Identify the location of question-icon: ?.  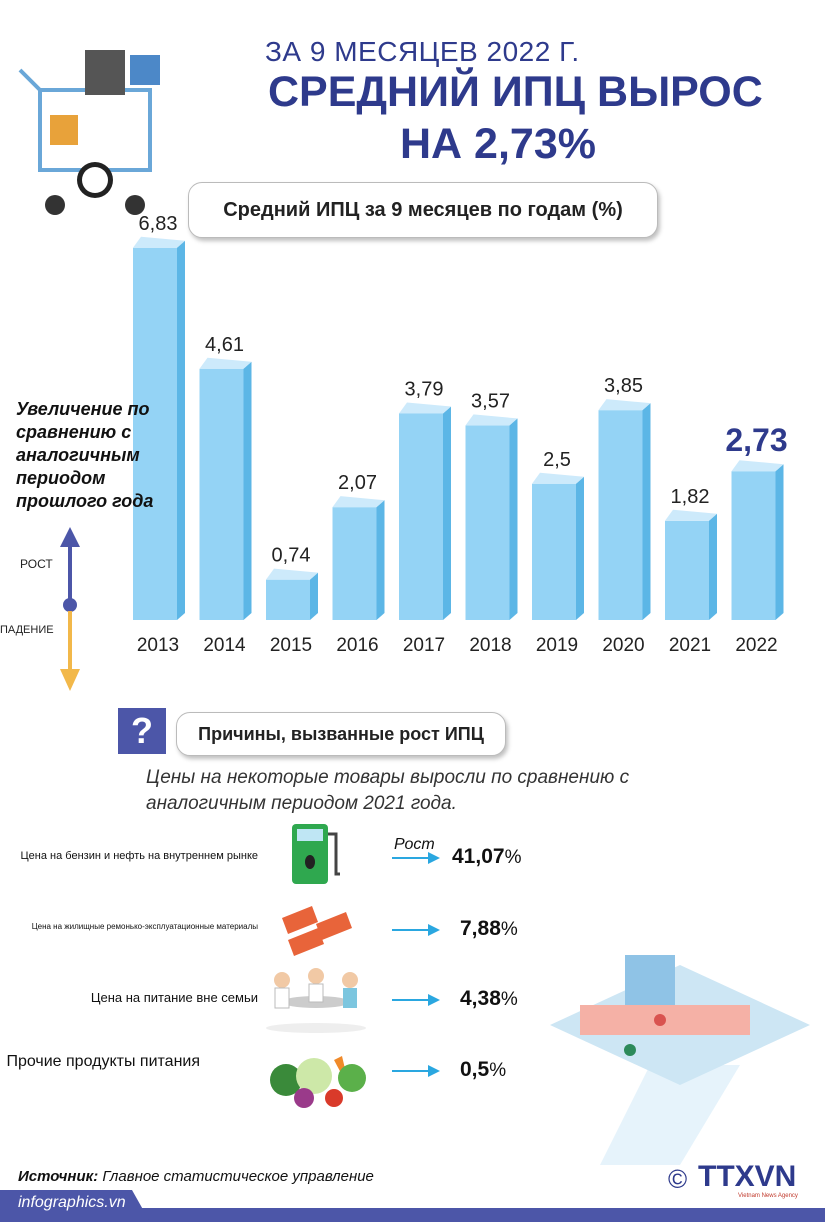
(142, 731).